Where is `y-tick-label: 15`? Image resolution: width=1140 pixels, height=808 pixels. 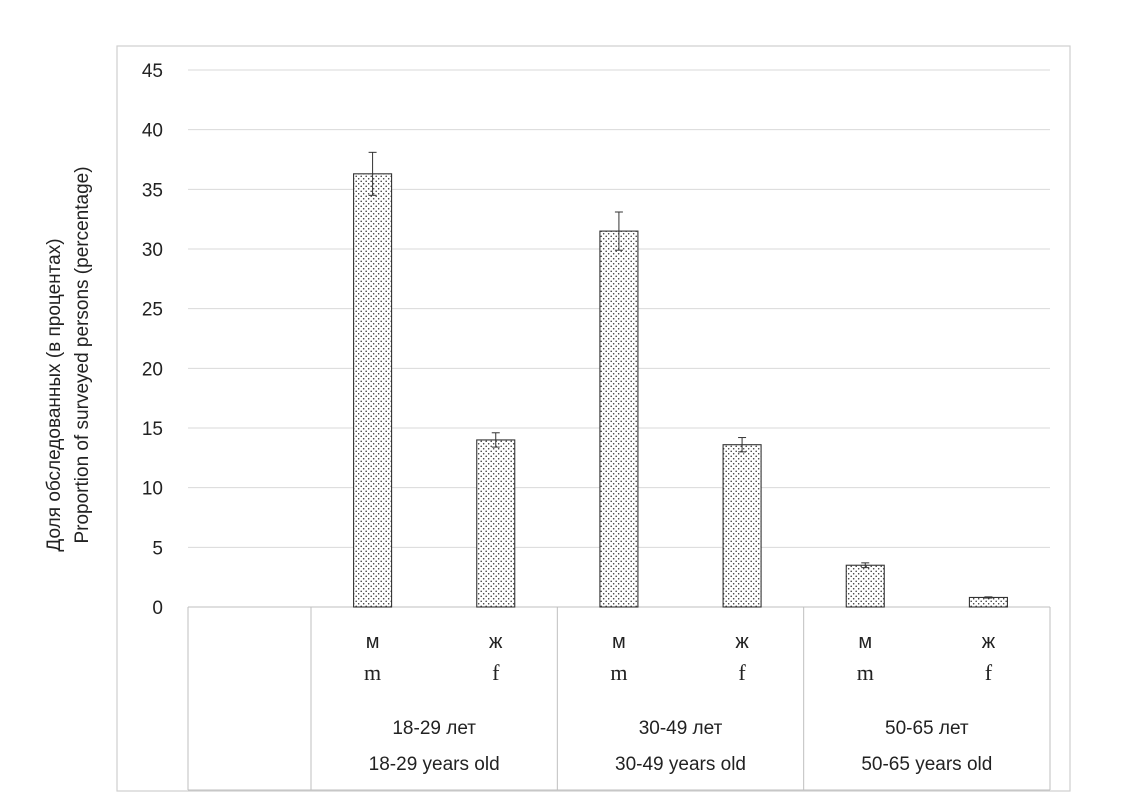
y-tick-label: 15 is located at coordinates (152, 429).